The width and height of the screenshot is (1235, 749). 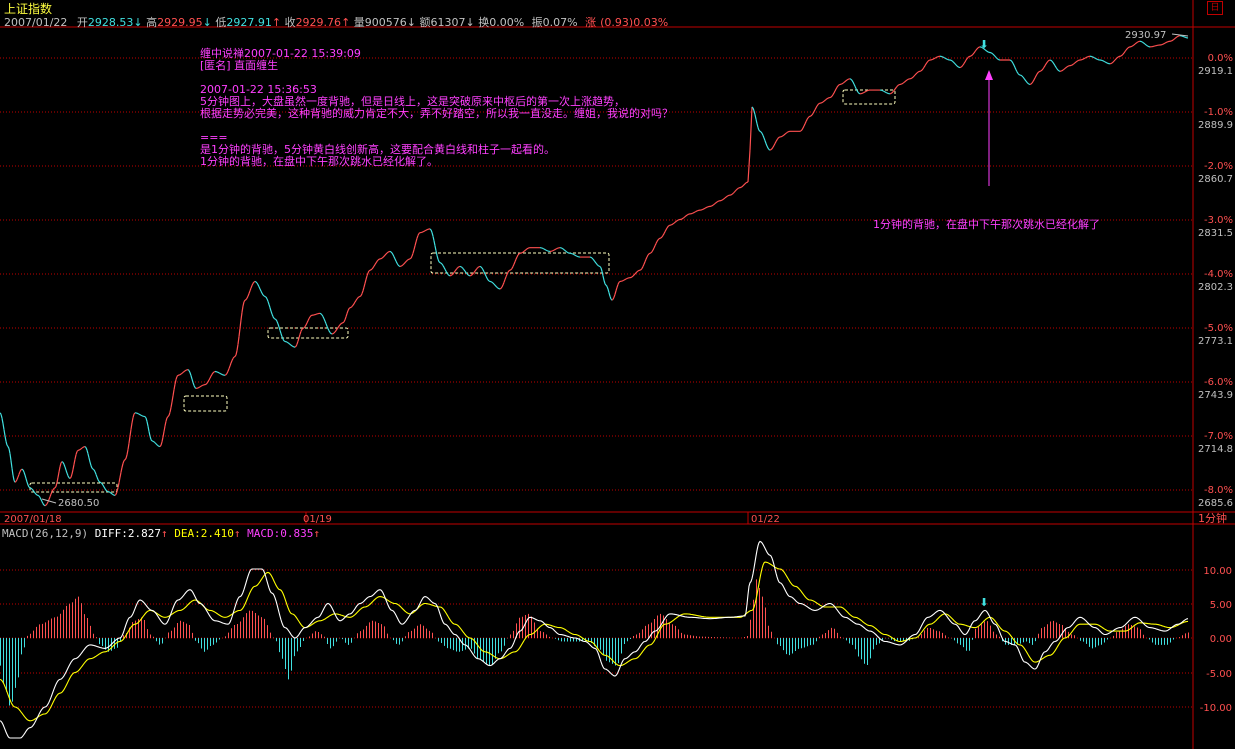 What do you see at coordinates (377, 149) in the screenshot?
I see `annotation-line: 是1分钟的背驰，5分钟黄白线创新高，这要配合黄白线和柱子一起看的。` at bounding box center [377, 149].